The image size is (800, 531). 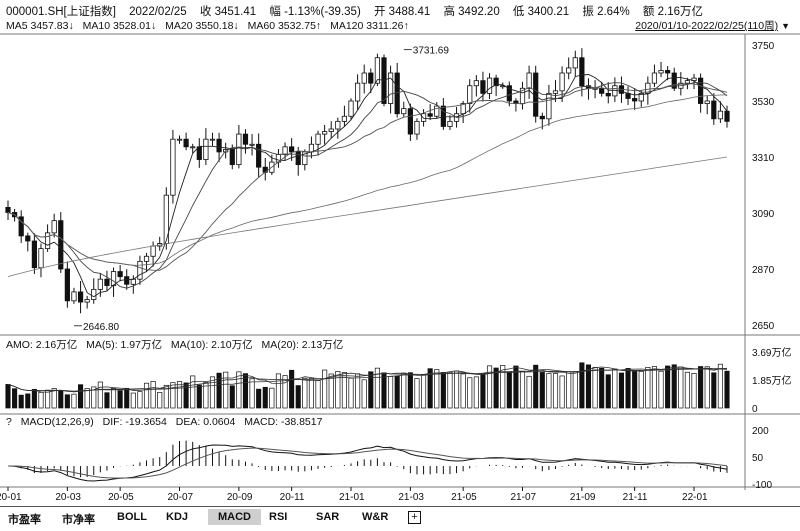 I want to click on help-icon: ?, so click(x=9, y=422).